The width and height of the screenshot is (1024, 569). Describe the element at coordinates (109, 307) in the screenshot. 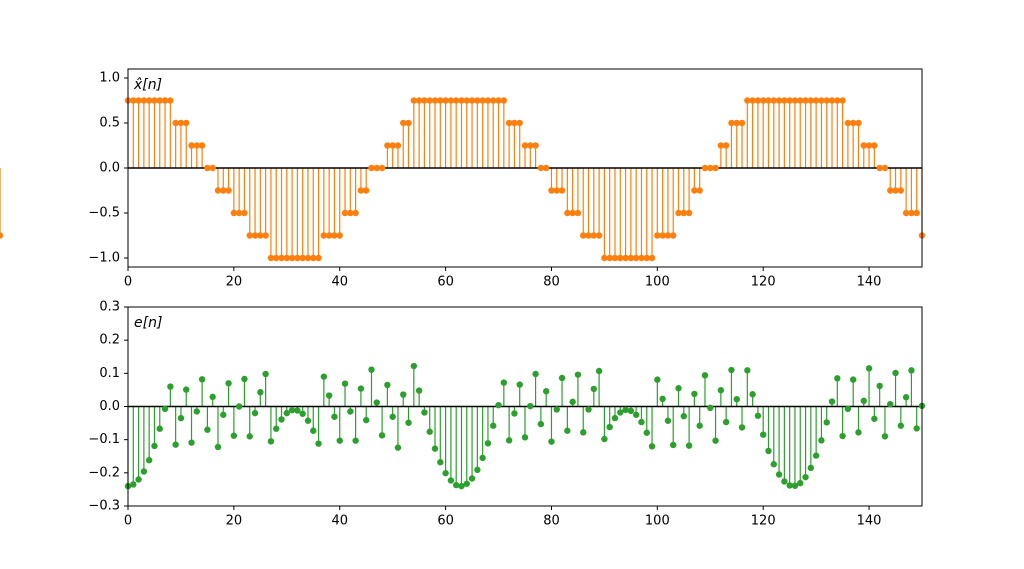

I see `y-tick-label: 0.3` at that location.